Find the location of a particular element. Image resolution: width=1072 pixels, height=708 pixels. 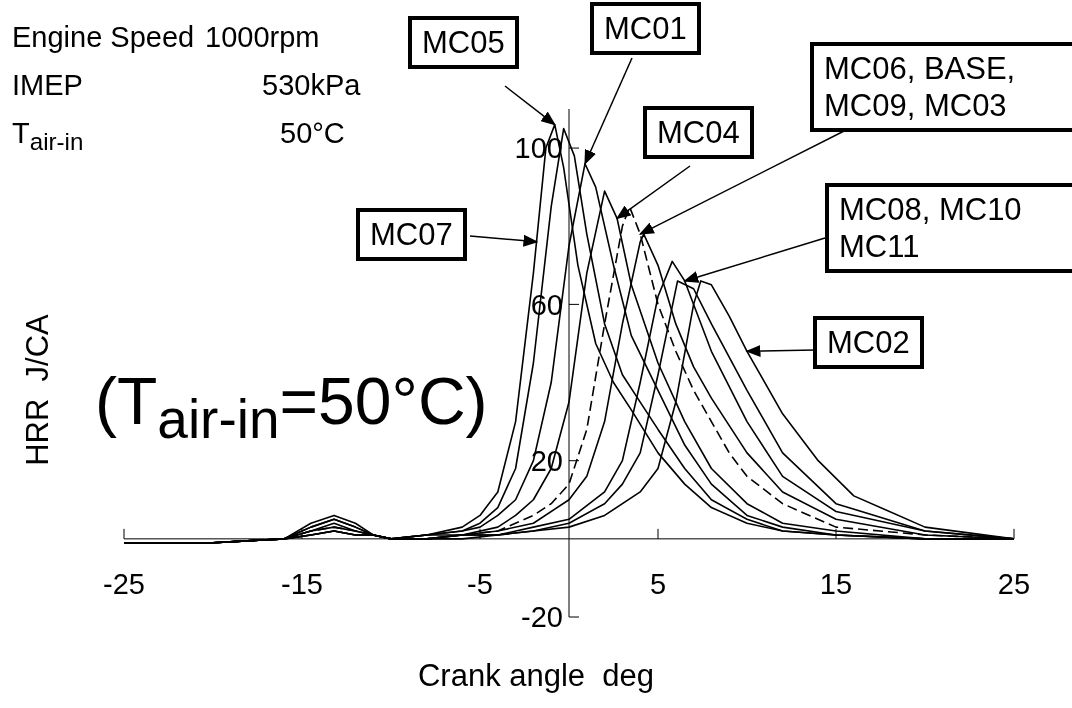

annotation: MC01 is located at coordinates (645, 29).